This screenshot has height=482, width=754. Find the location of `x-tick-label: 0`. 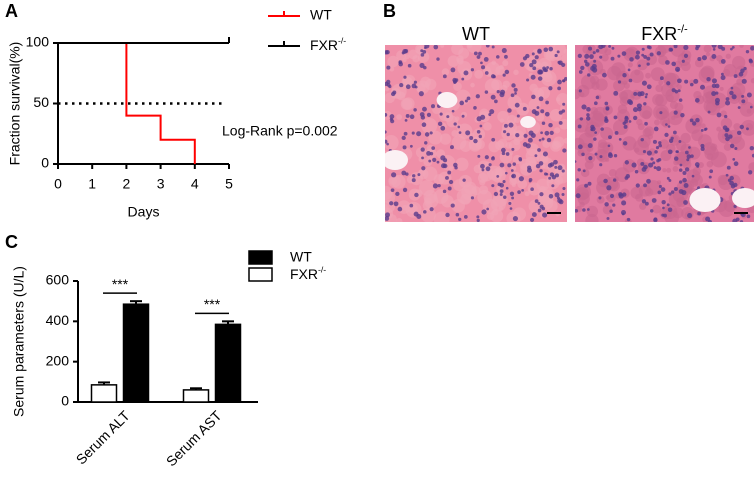

x-tick-label: 0 is located at coordinates (58, 184).